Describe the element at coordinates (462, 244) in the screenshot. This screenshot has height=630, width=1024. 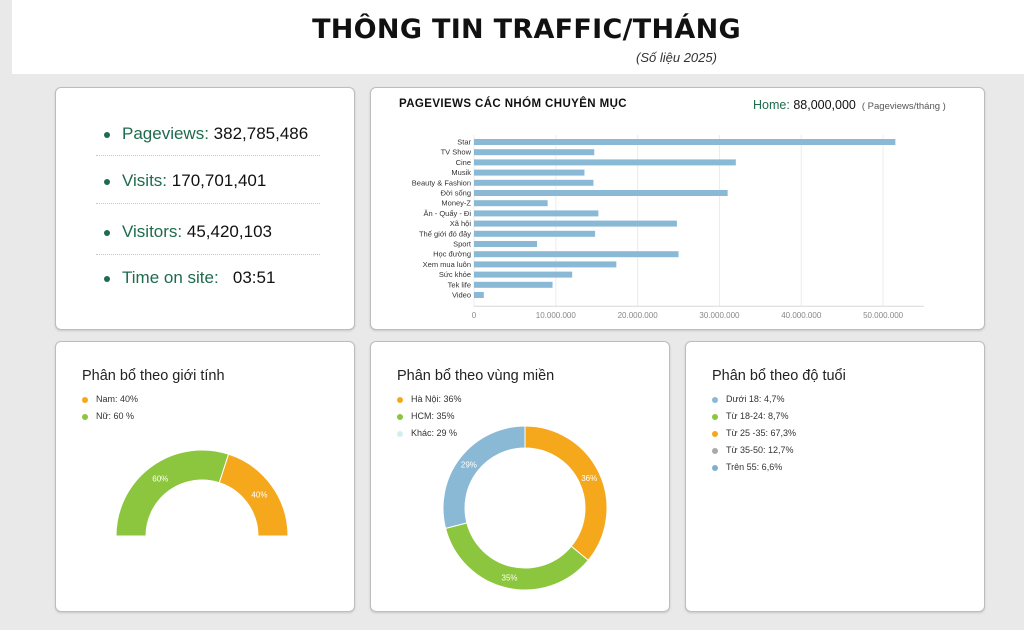
I see `category-label: Sport` at that location.